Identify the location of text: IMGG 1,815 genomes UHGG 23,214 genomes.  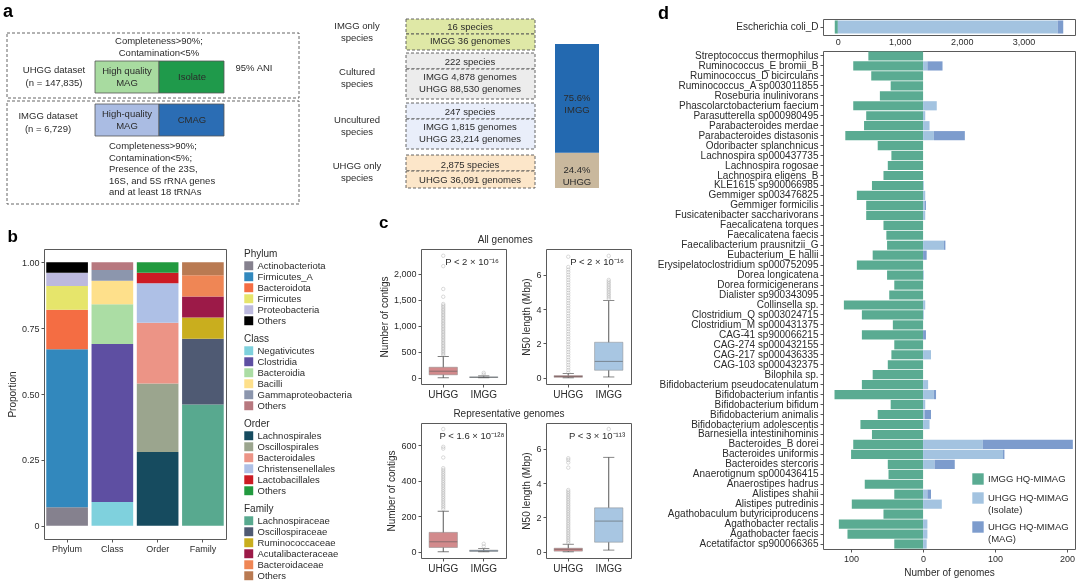
(470, 132).